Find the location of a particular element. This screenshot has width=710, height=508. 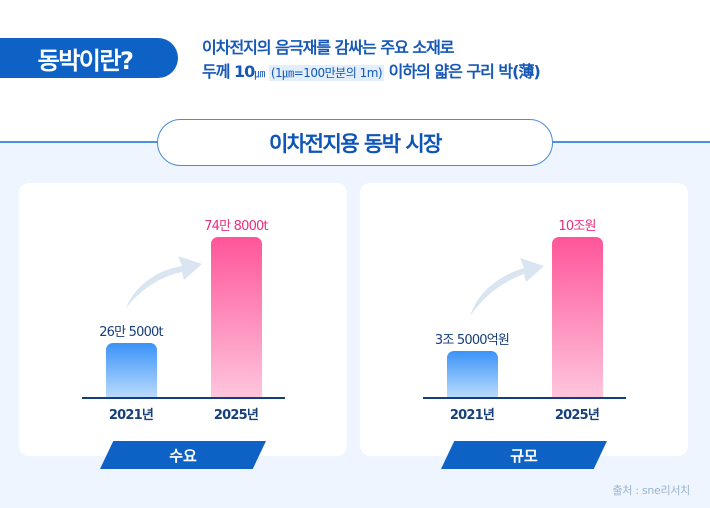

demand-bar-2021 is located at coordinates (131, 370).